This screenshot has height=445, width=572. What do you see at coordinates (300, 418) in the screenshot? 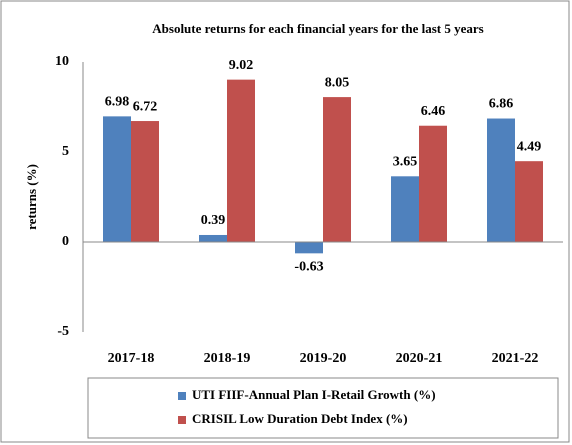
I see `legend-label: CRISIL Low Duration Debt Index (%)` at bounding box center [300, 418].